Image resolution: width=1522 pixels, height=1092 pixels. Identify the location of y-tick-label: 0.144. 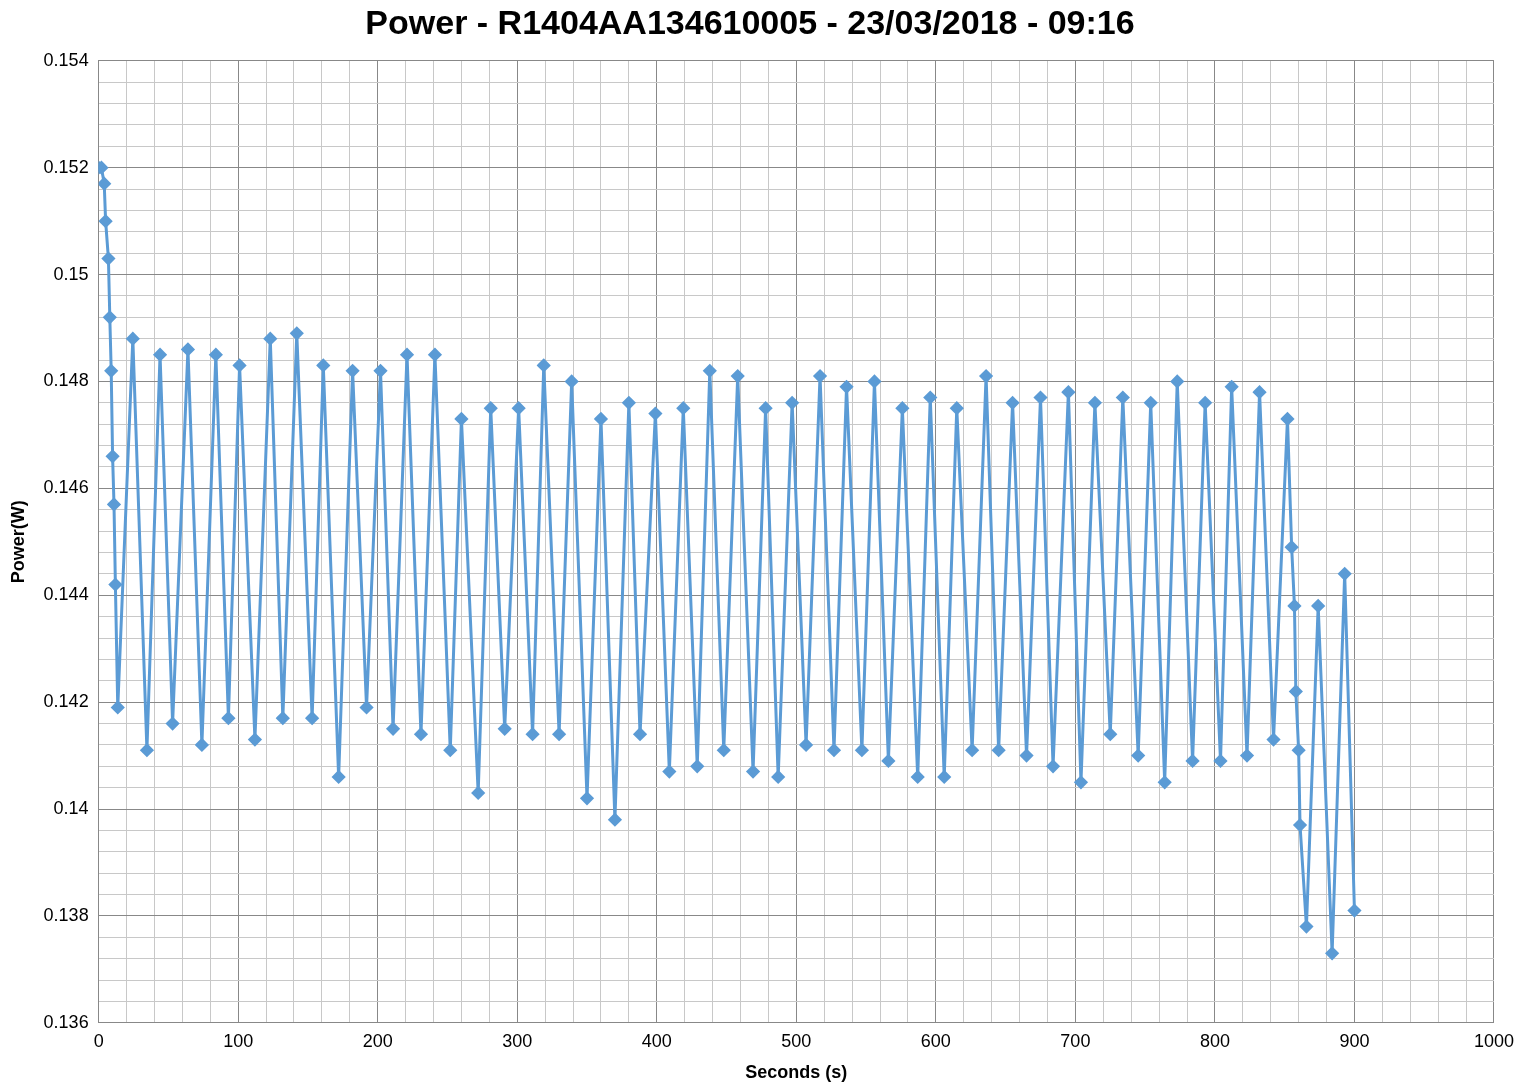
(66, 594).